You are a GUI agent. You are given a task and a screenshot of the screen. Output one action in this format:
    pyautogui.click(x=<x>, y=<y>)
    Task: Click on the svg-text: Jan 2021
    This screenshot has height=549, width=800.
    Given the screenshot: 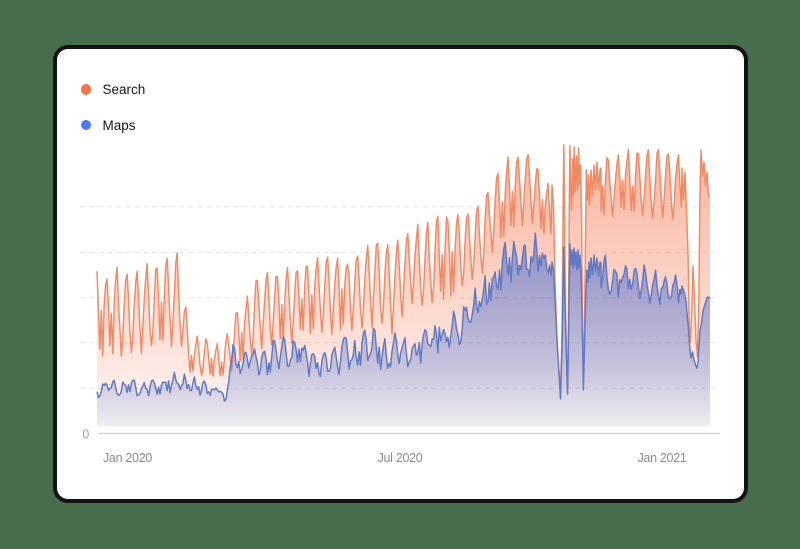 What is the action you would take?
    pyautogui.click(x=661, y=458)
    